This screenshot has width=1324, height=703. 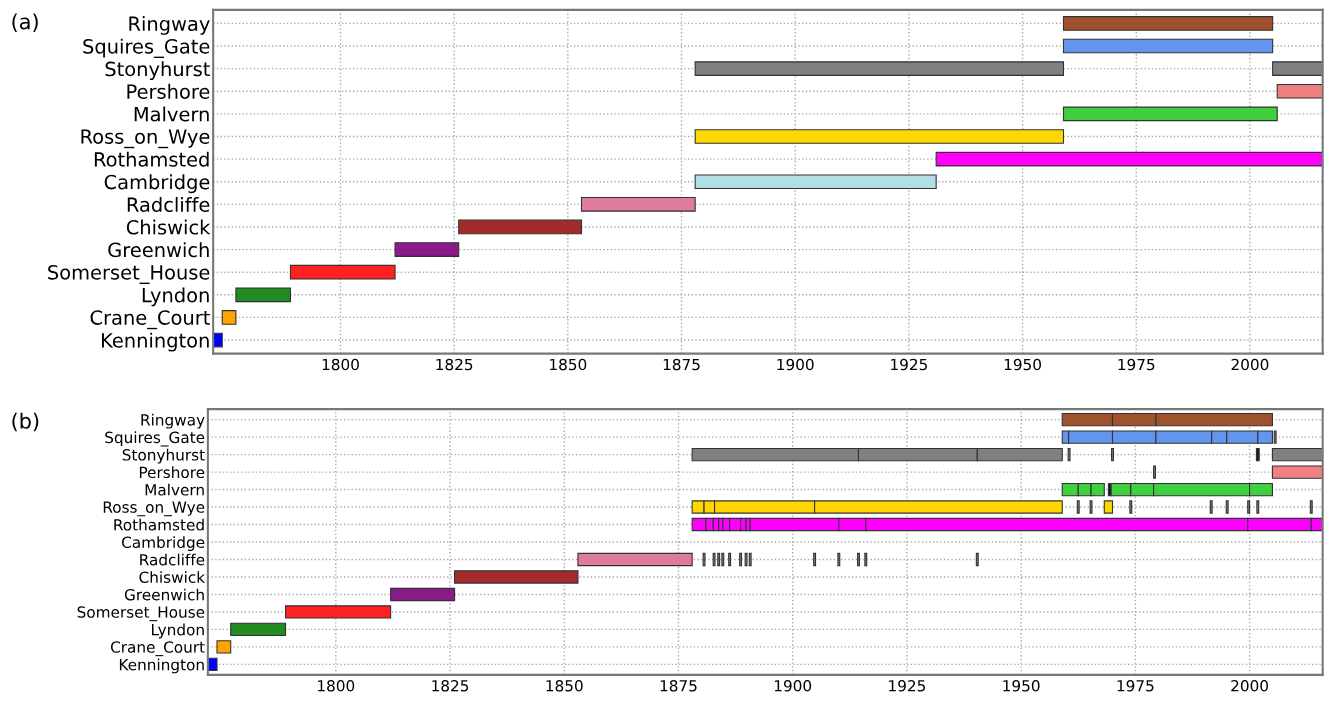 What do you see at coordinates (25, 422) in the screenshot?
I see `text: (b)` at bounding box center [25, 422].